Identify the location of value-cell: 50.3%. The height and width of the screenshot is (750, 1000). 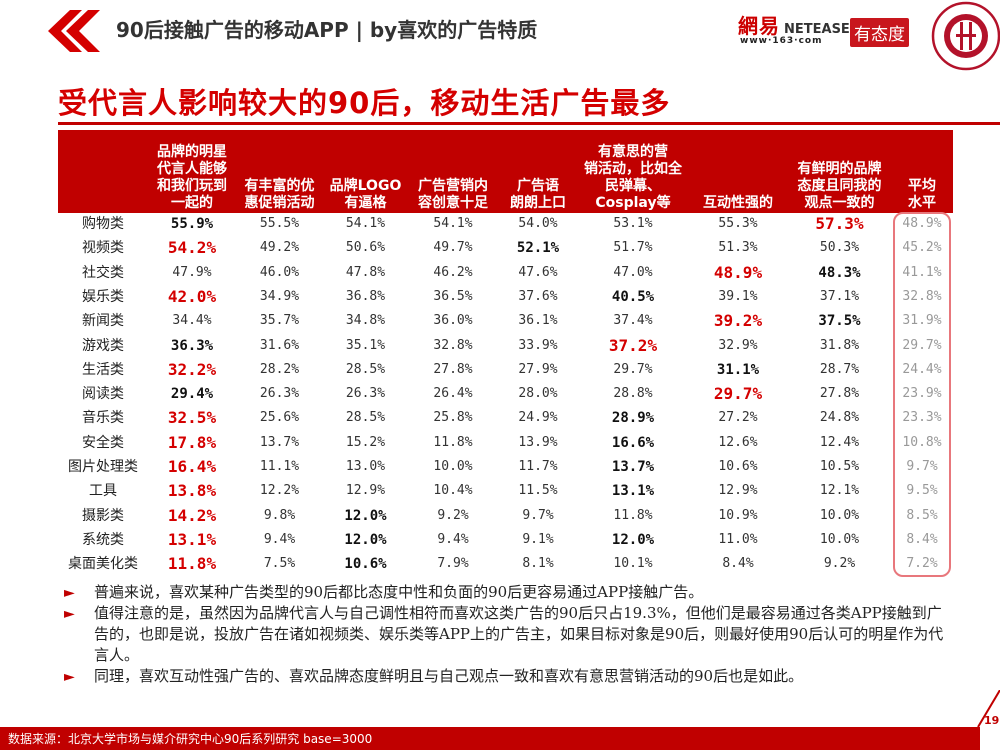
(839, 248).